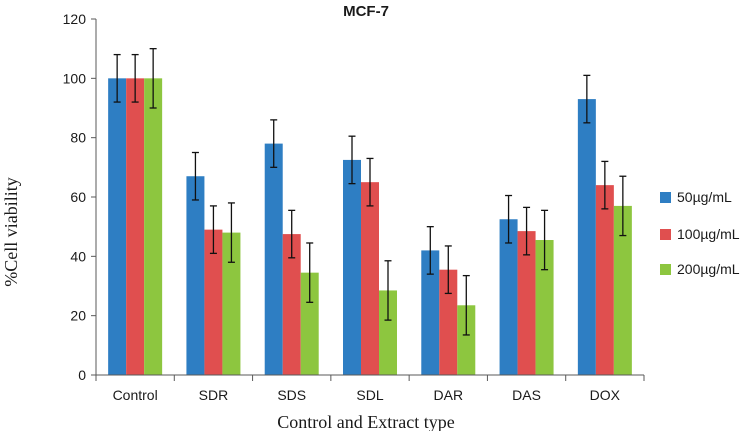 The width and height of the screenshot is (754, 431). Describe the element at coordinates (214, 395) in the screenshot. I see `x-tick-label: SDR` at that location.